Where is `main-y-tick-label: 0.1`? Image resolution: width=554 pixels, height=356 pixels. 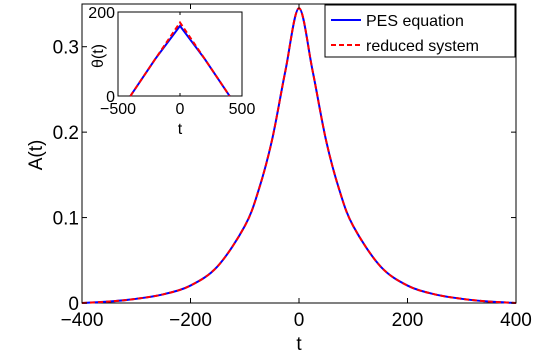 main-y-tick-label: 0.1 is located at coordinates (66, 219).